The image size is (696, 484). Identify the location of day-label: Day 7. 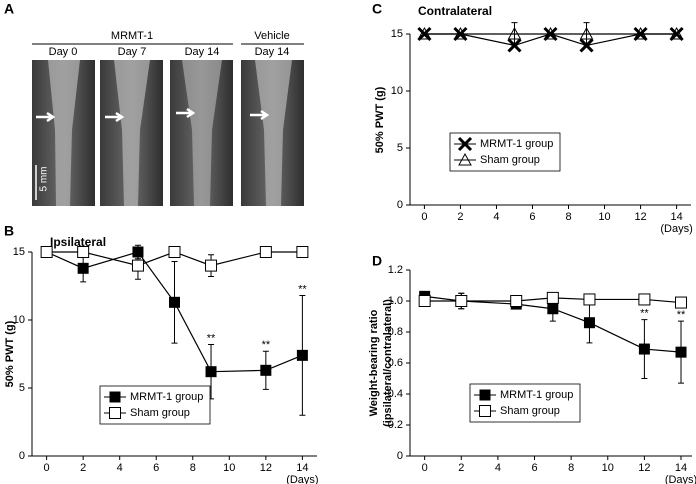
(132, 52).